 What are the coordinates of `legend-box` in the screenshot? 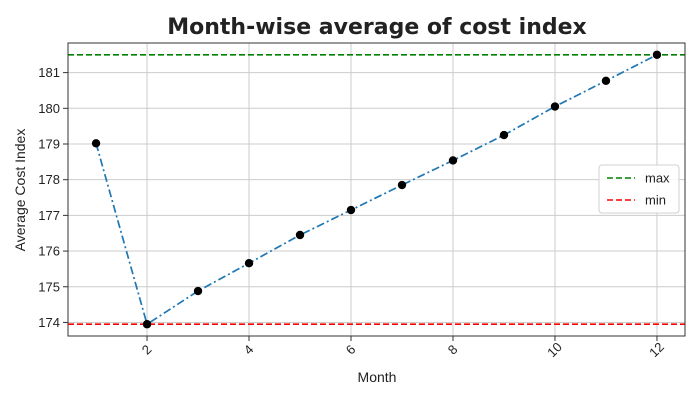 It's located at (639, 189).